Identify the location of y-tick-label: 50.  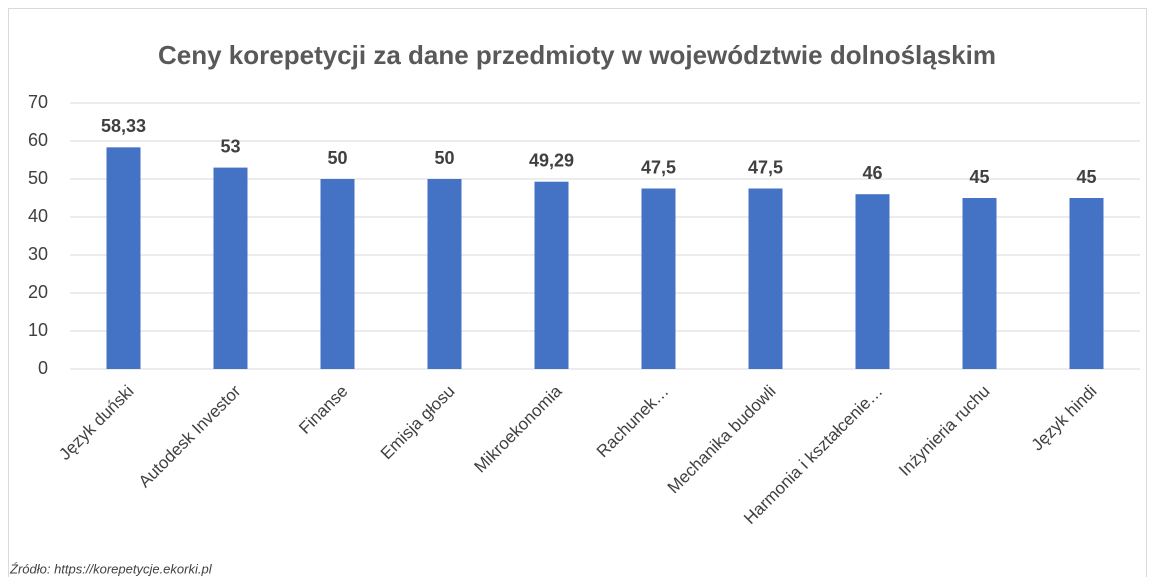
(38, 178).